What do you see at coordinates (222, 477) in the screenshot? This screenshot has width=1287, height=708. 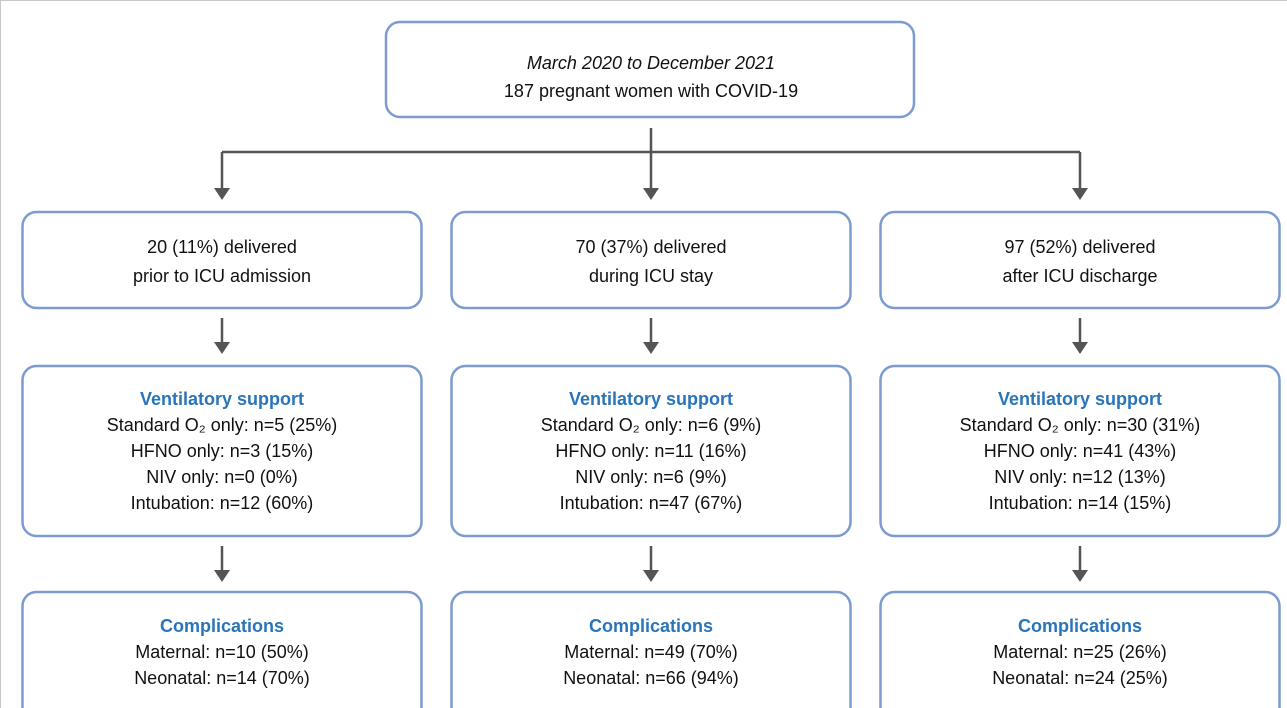 I see `ventilatory-item: NIV only: n=0 (0%)` at bounding box center [222, 477].